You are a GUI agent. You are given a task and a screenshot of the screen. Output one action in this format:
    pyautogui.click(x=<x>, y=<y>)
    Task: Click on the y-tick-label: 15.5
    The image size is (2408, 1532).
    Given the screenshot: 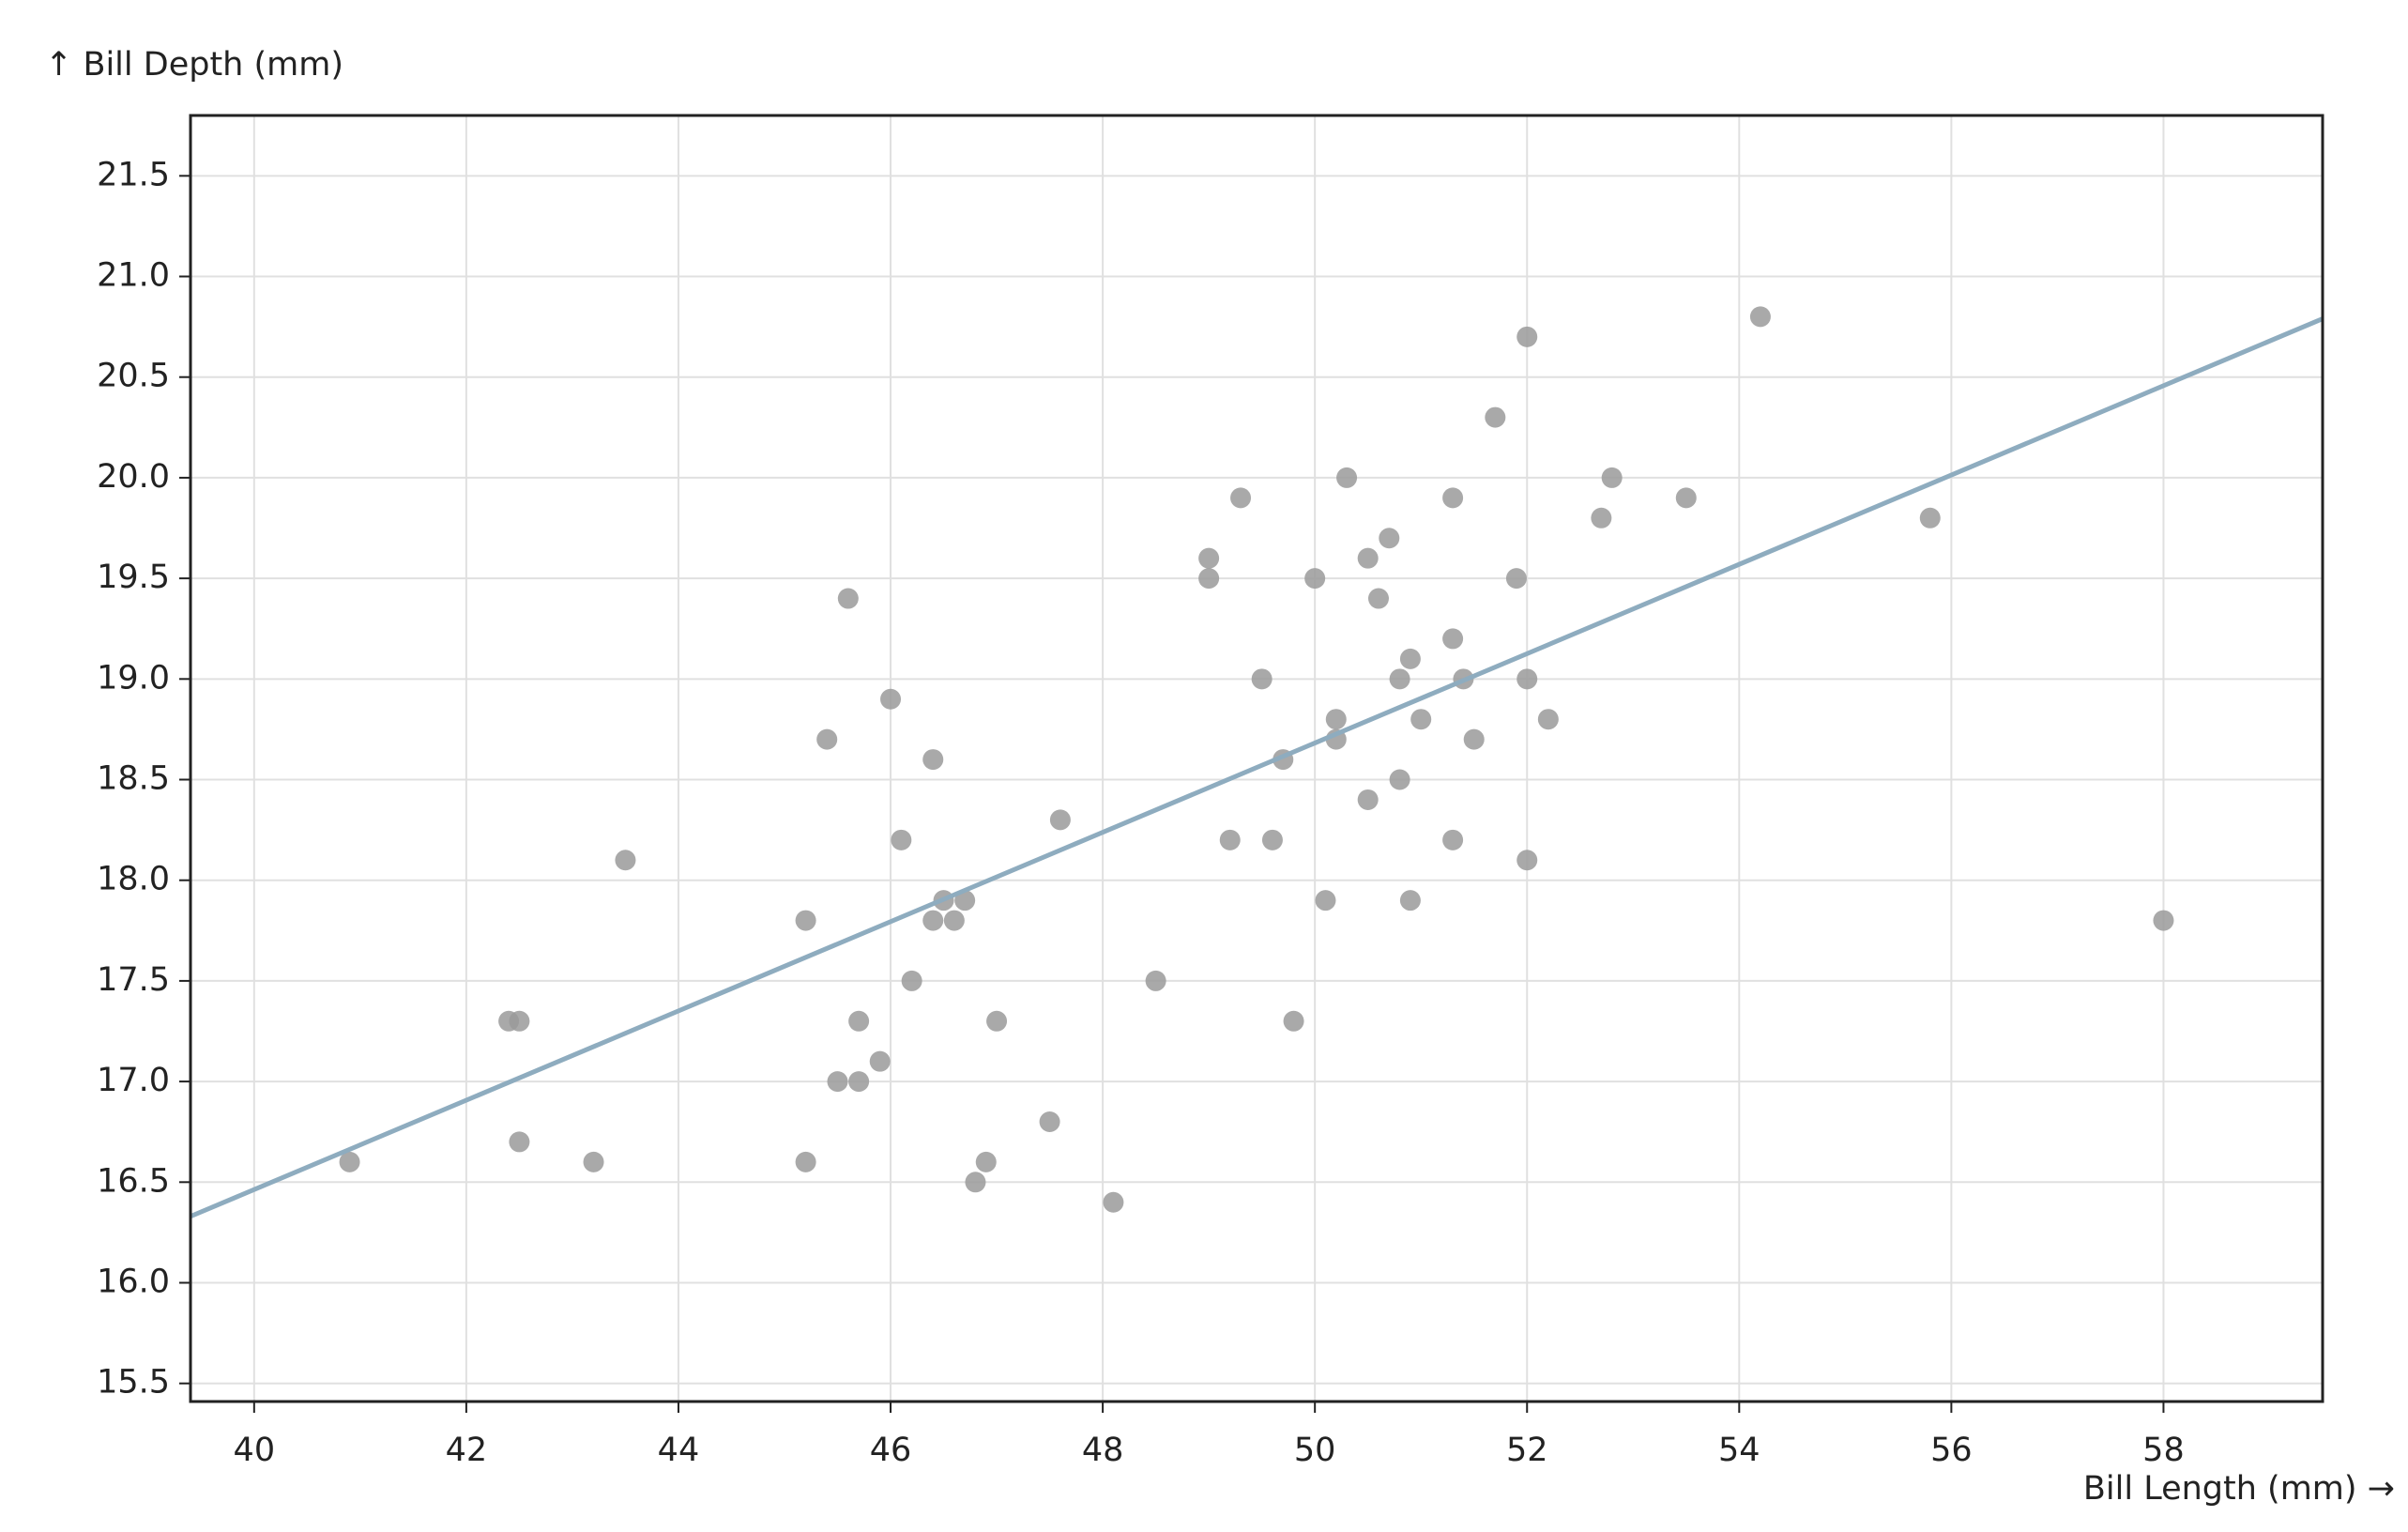 What is the action you would take?
    pyautogui.click(x=133, y=1383)
    